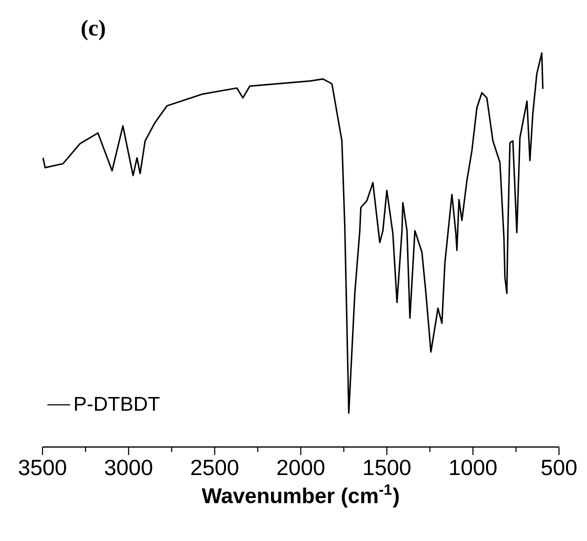 The height and width of the screenshot is (541, 587). I want to click on x-tick-label: 2000, so click(300, 468).